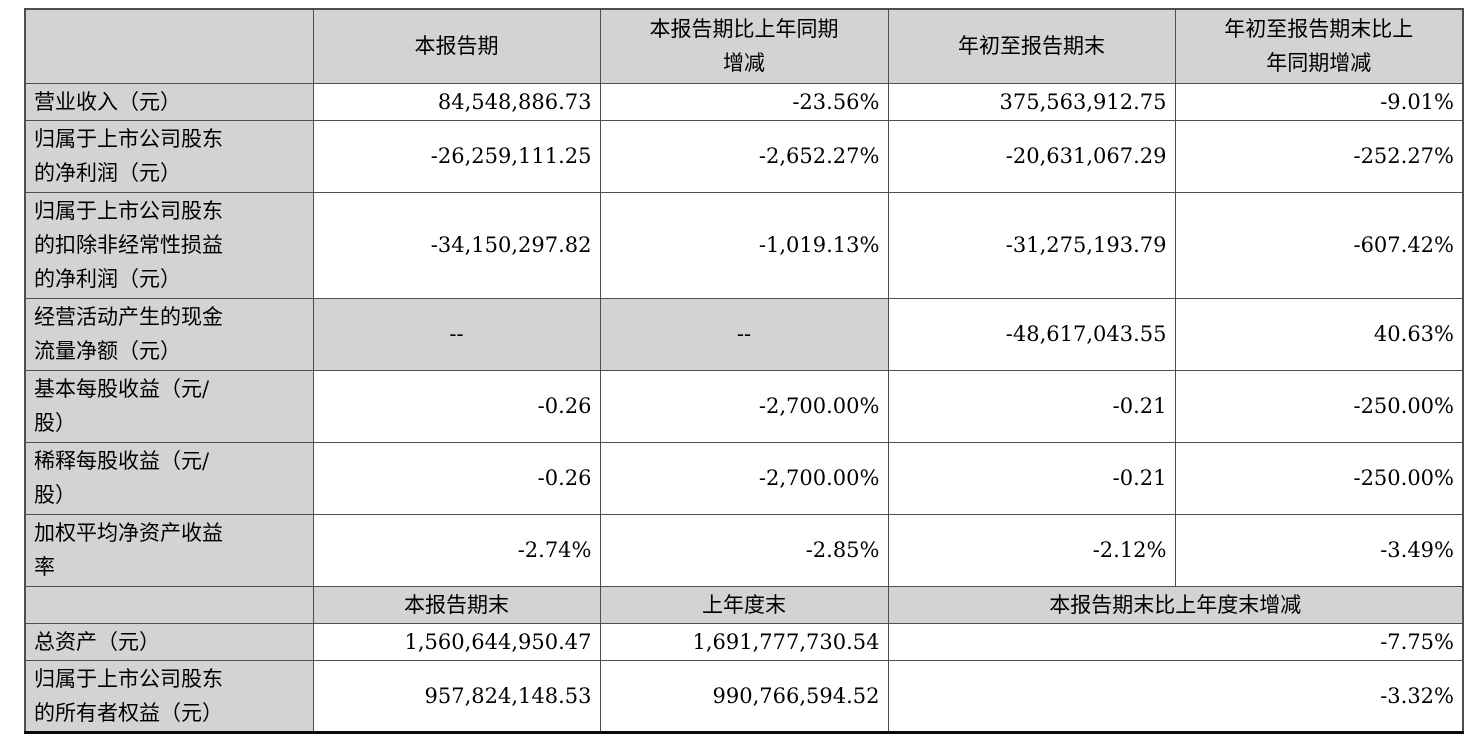  What do you see at coordinates (1175, 696) in the screenshot?
I see `cell-owners-equity-change: -3.32%` at bounding box center [1175, 696].